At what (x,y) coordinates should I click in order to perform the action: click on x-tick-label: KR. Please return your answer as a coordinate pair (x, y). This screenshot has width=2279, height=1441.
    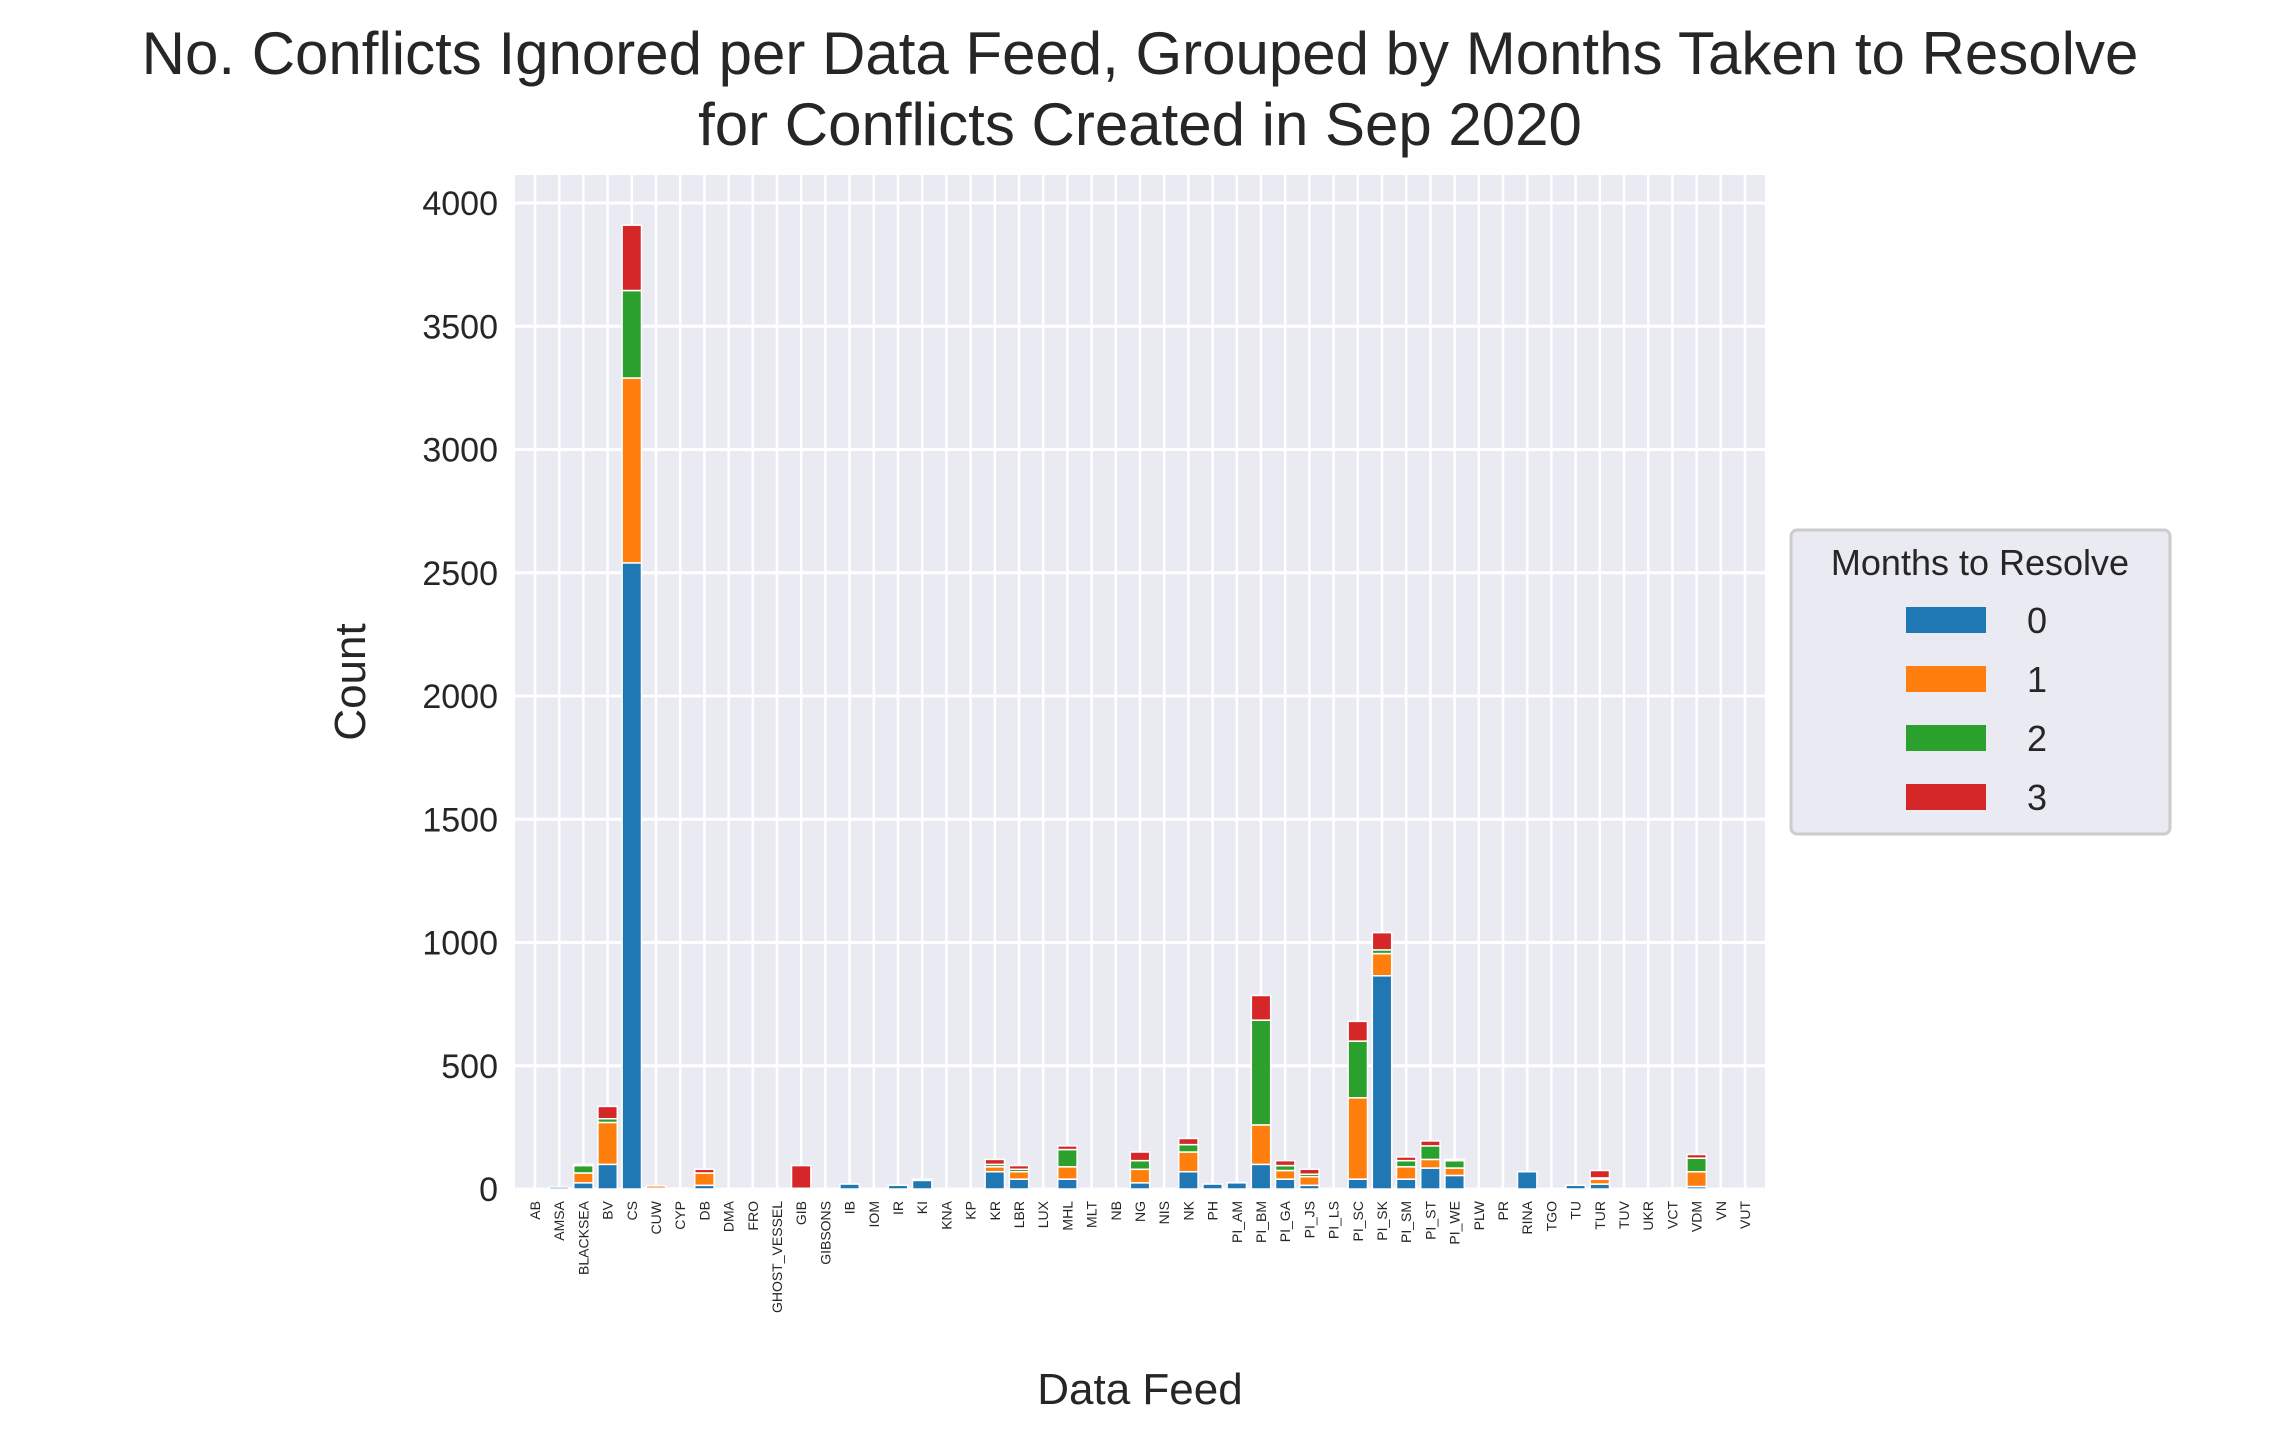
    Looking at the image, I should click on (995, 1210).